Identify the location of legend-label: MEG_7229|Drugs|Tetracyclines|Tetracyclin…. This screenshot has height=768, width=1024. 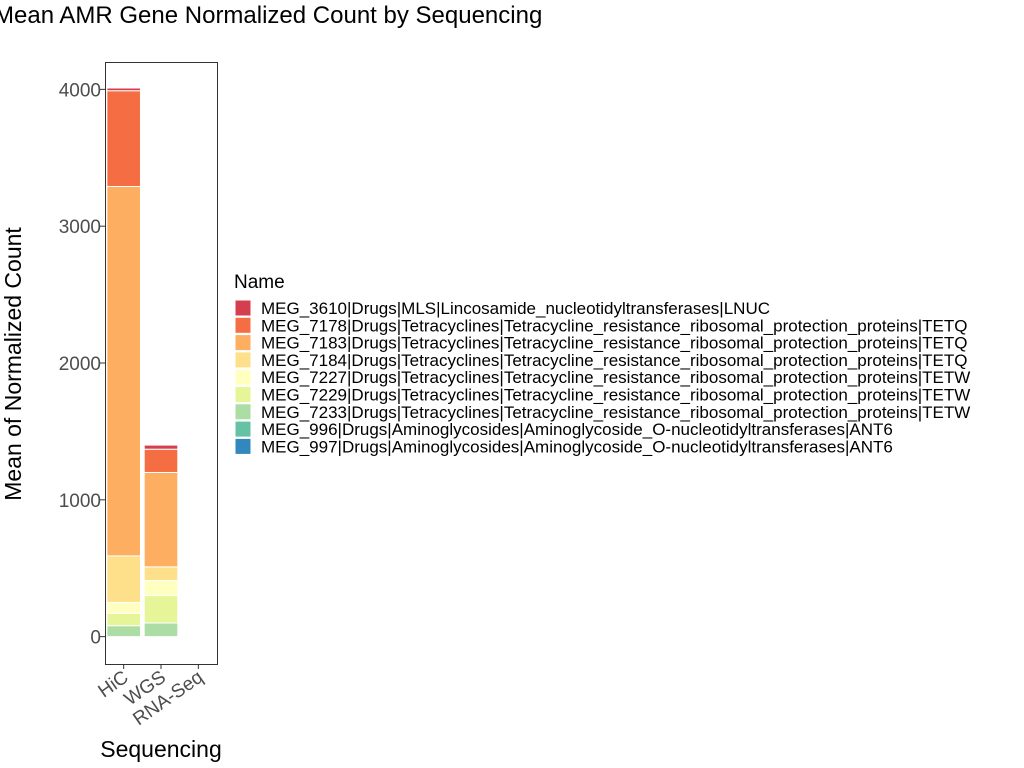
(615, 395).